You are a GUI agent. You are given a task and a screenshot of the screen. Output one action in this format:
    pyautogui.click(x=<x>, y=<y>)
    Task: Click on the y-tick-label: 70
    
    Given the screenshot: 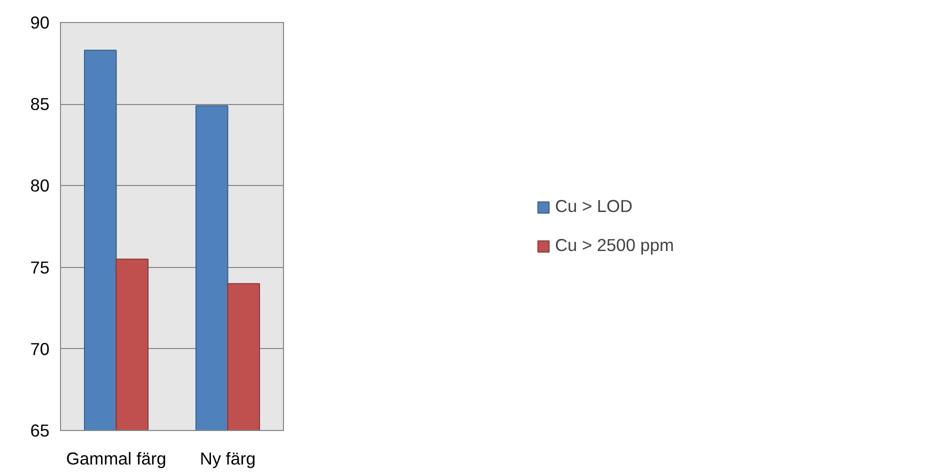 What is the action you would take?
    pyautogui.click(x=40, y=348)
    